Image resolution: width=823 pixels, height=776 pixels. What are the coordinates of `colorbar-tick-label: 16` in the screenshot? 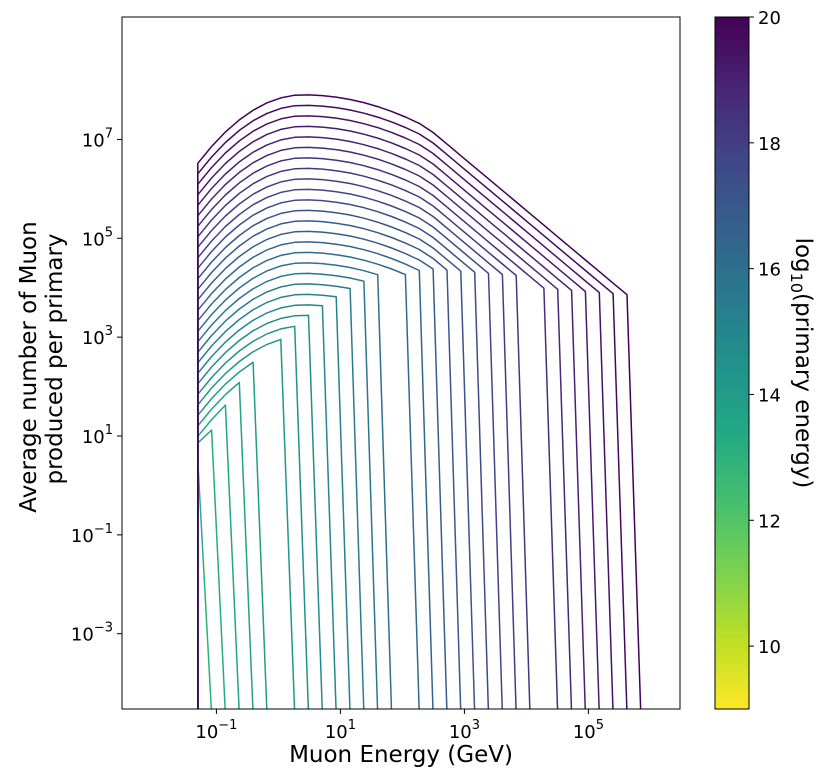 It's located at (769, 270).